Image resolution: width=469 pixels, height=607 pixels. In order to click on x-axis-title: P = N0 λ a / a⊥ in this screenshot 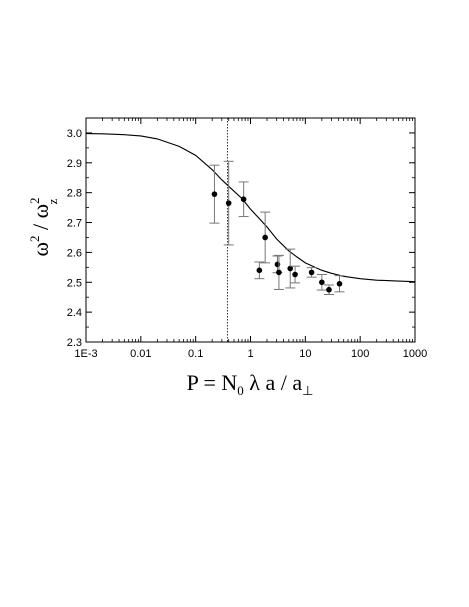, I will do `click(250, 384)`.